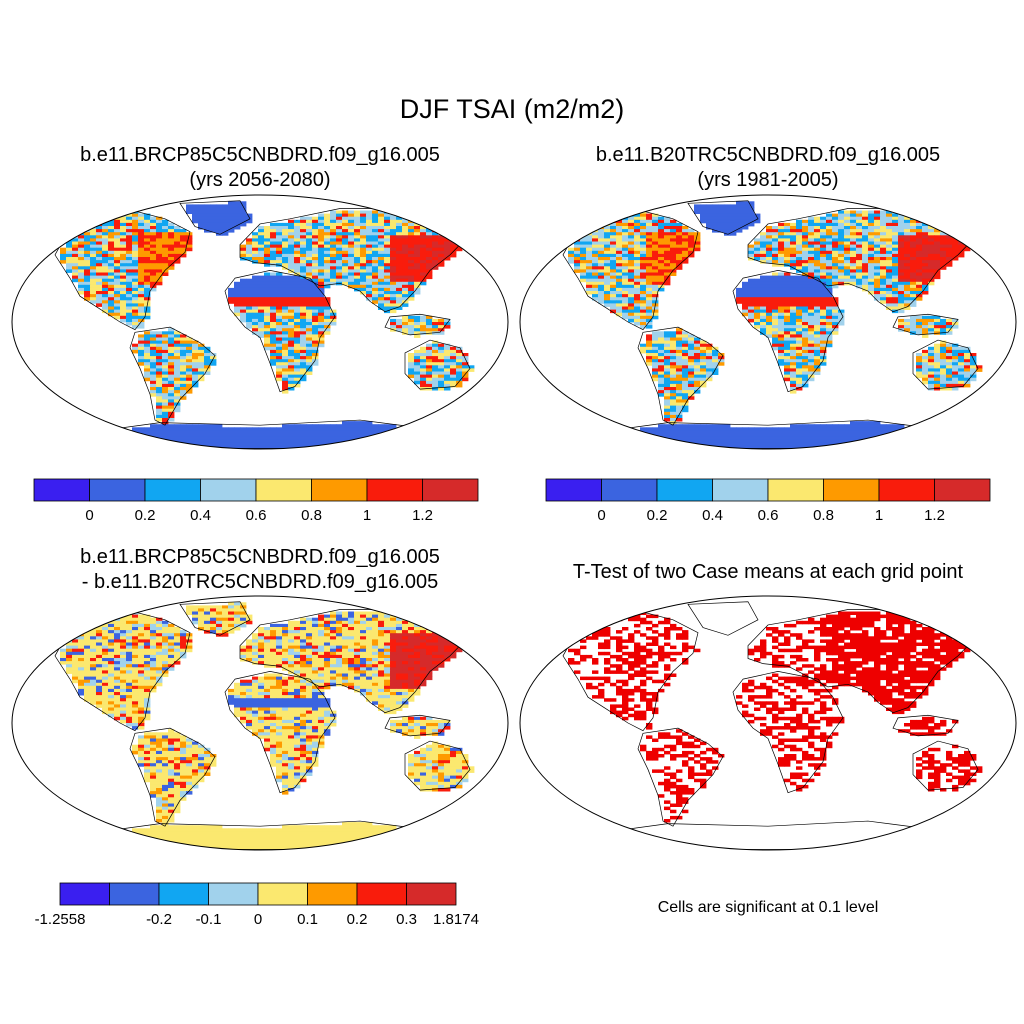  I want to click on map-panel-historical, so click(768, 322).